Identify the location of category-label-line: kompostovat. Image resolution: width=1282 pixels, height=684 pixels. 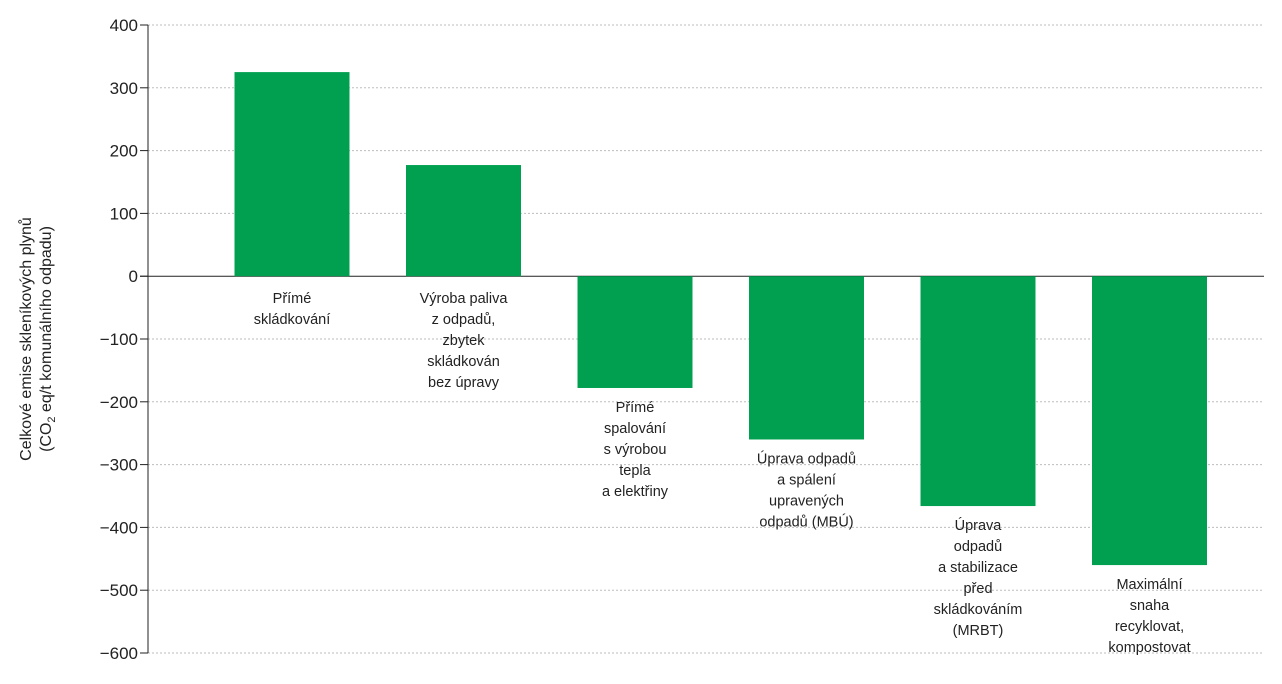
(1149, 648).